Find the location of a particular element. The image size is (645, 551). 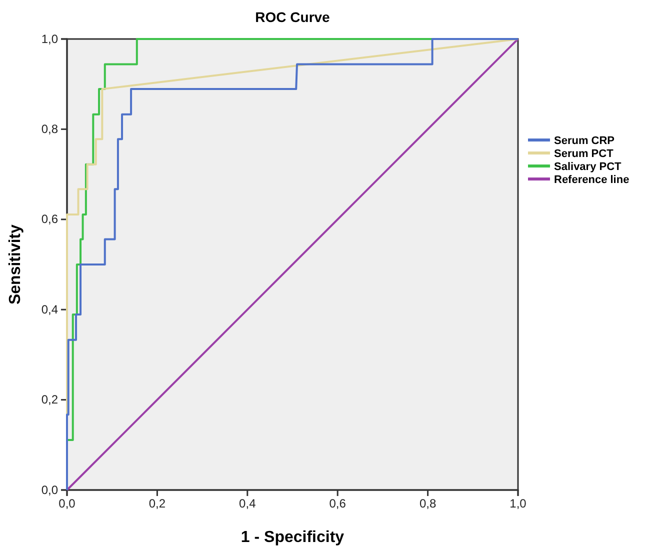

x-tick-label: 1,0 is located at coordinates (518, 503).